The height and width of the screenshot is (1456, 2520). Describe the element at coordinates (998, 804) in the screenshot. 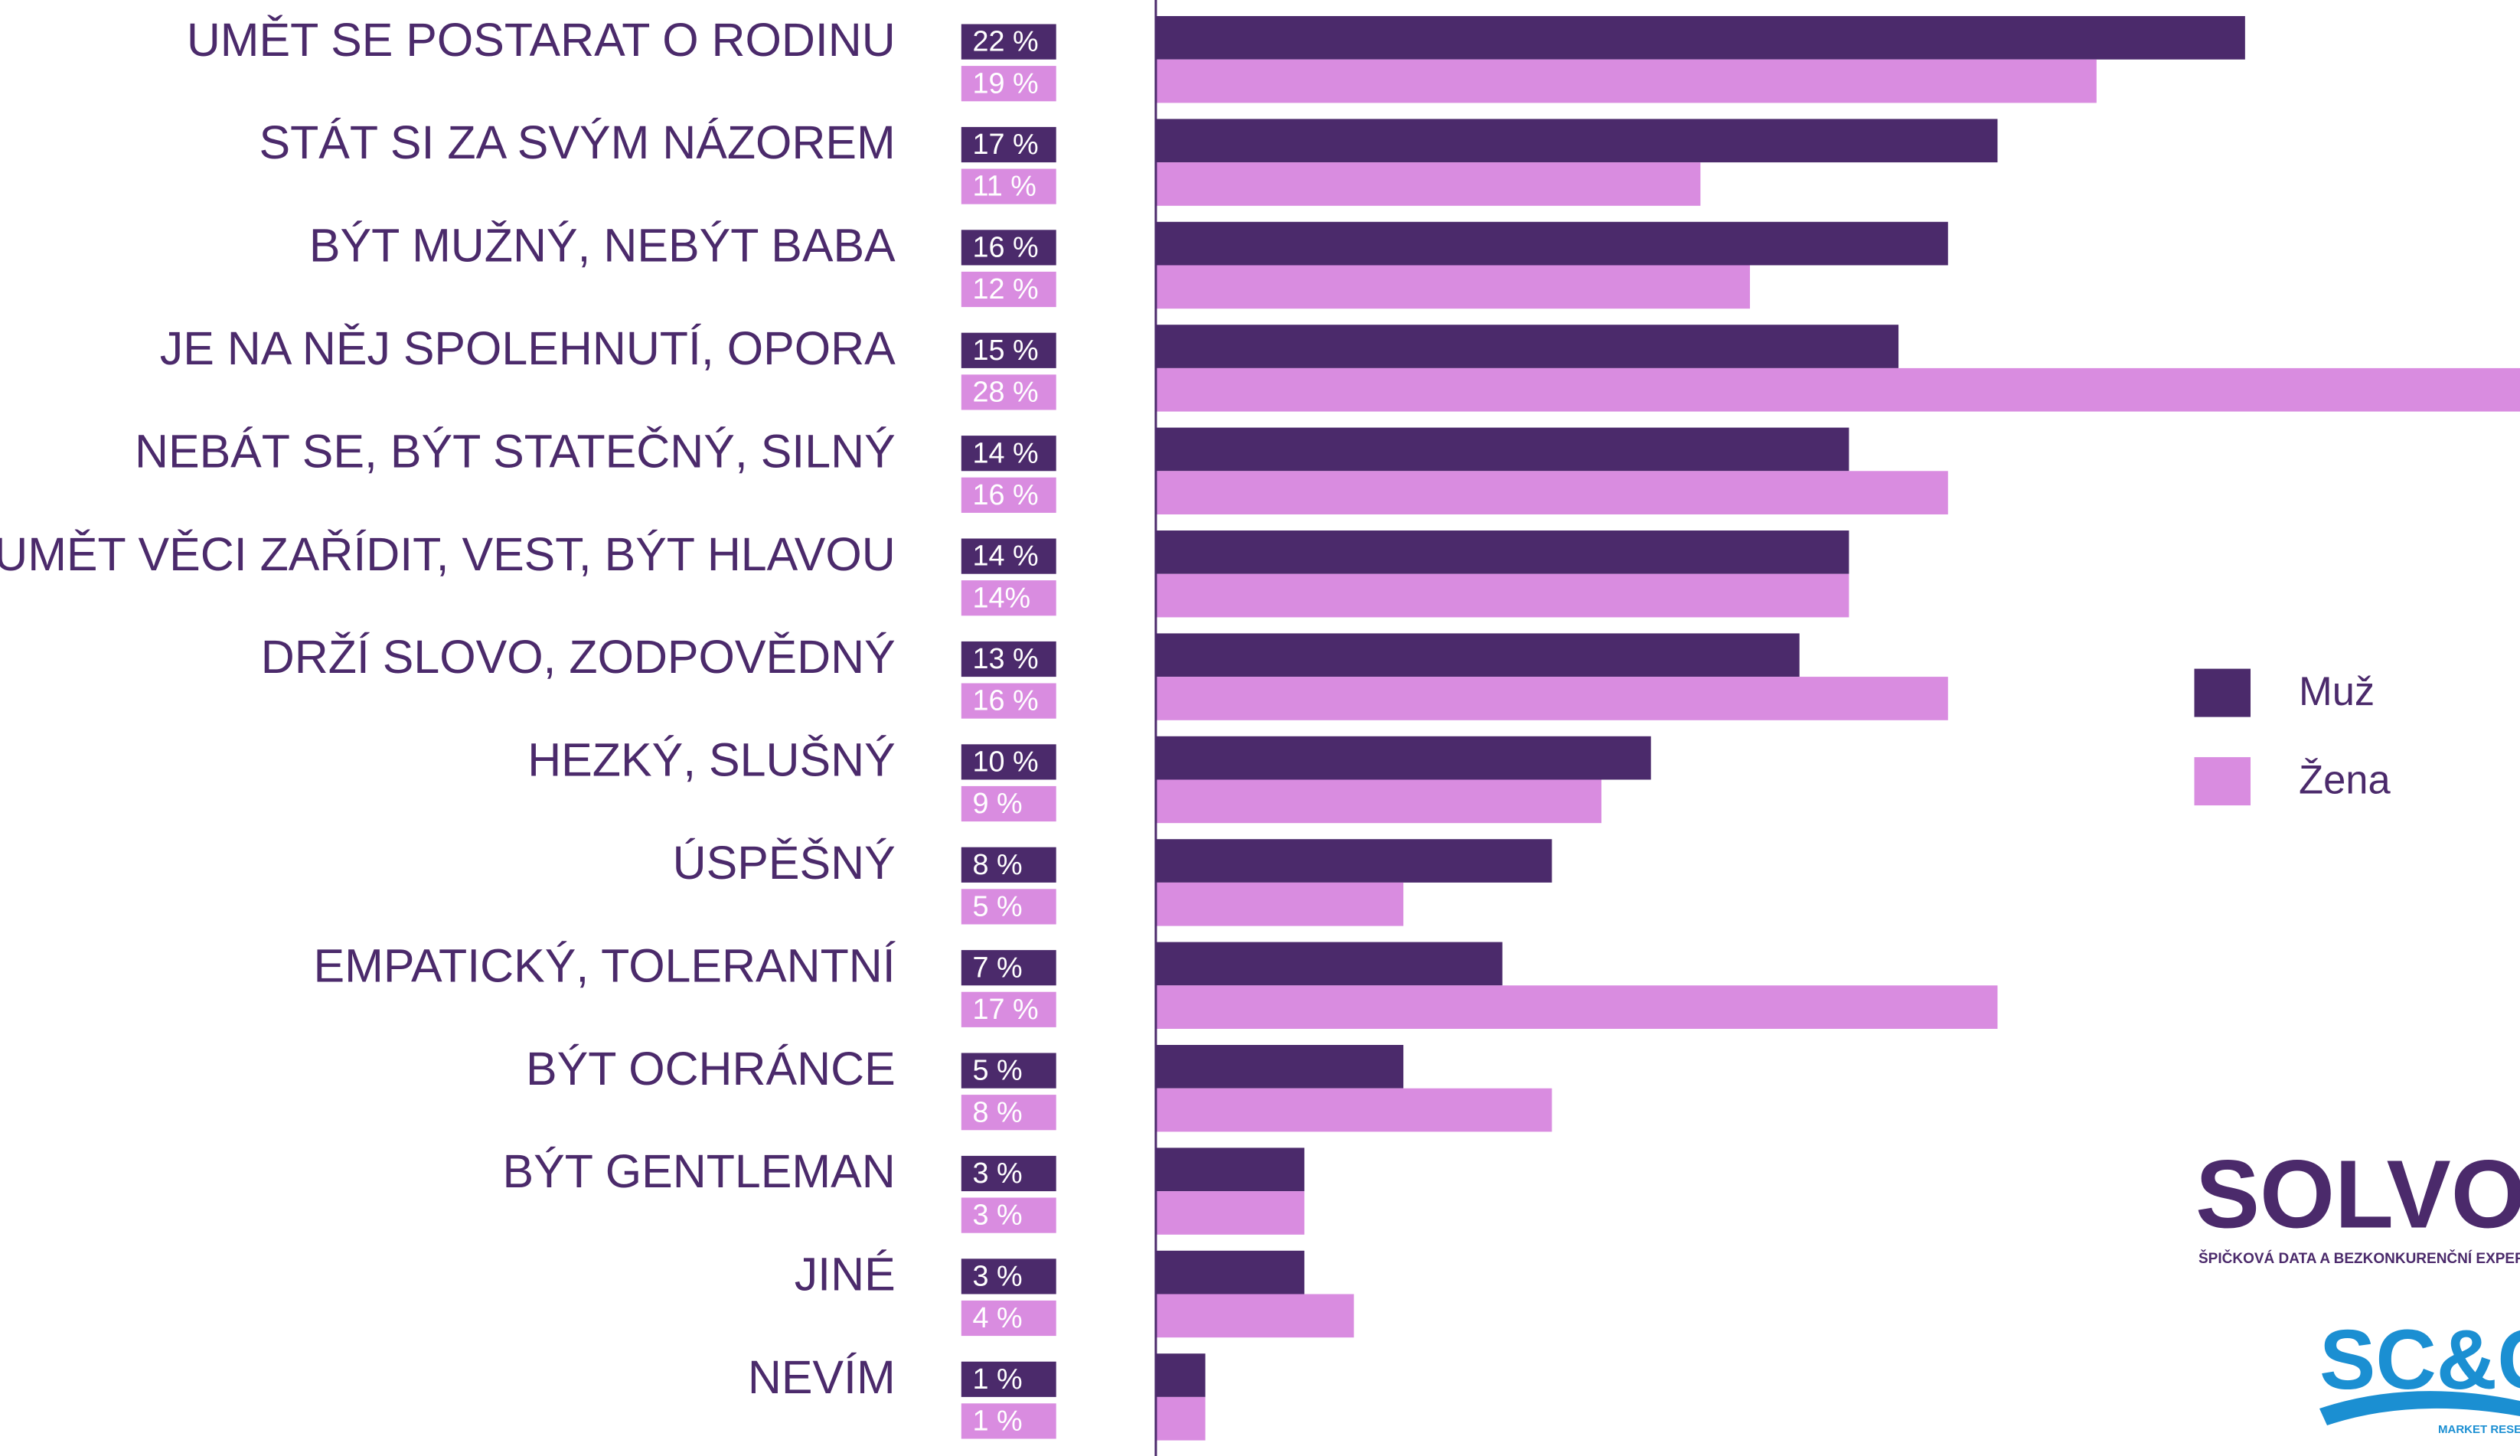

I see `value-label: 9 %` at that location.